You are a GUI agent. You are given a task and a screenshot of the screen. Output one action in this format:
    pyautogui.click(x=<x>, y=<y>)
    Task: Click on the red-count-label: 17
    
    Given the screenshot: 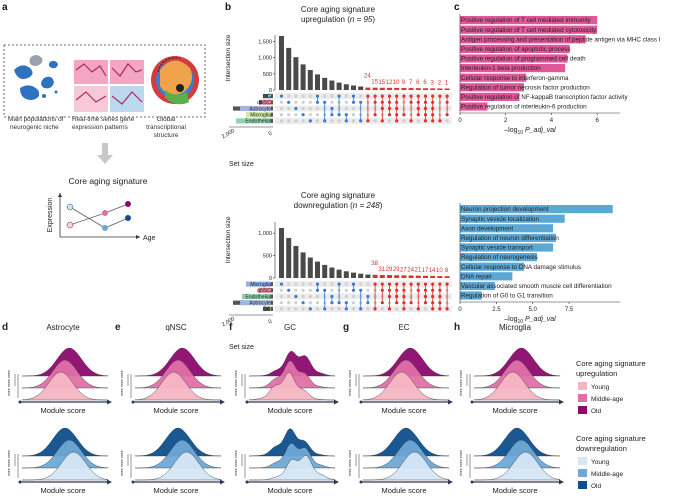 What is the action you would take?
    pyautogui.click(x=425, y=271)
    